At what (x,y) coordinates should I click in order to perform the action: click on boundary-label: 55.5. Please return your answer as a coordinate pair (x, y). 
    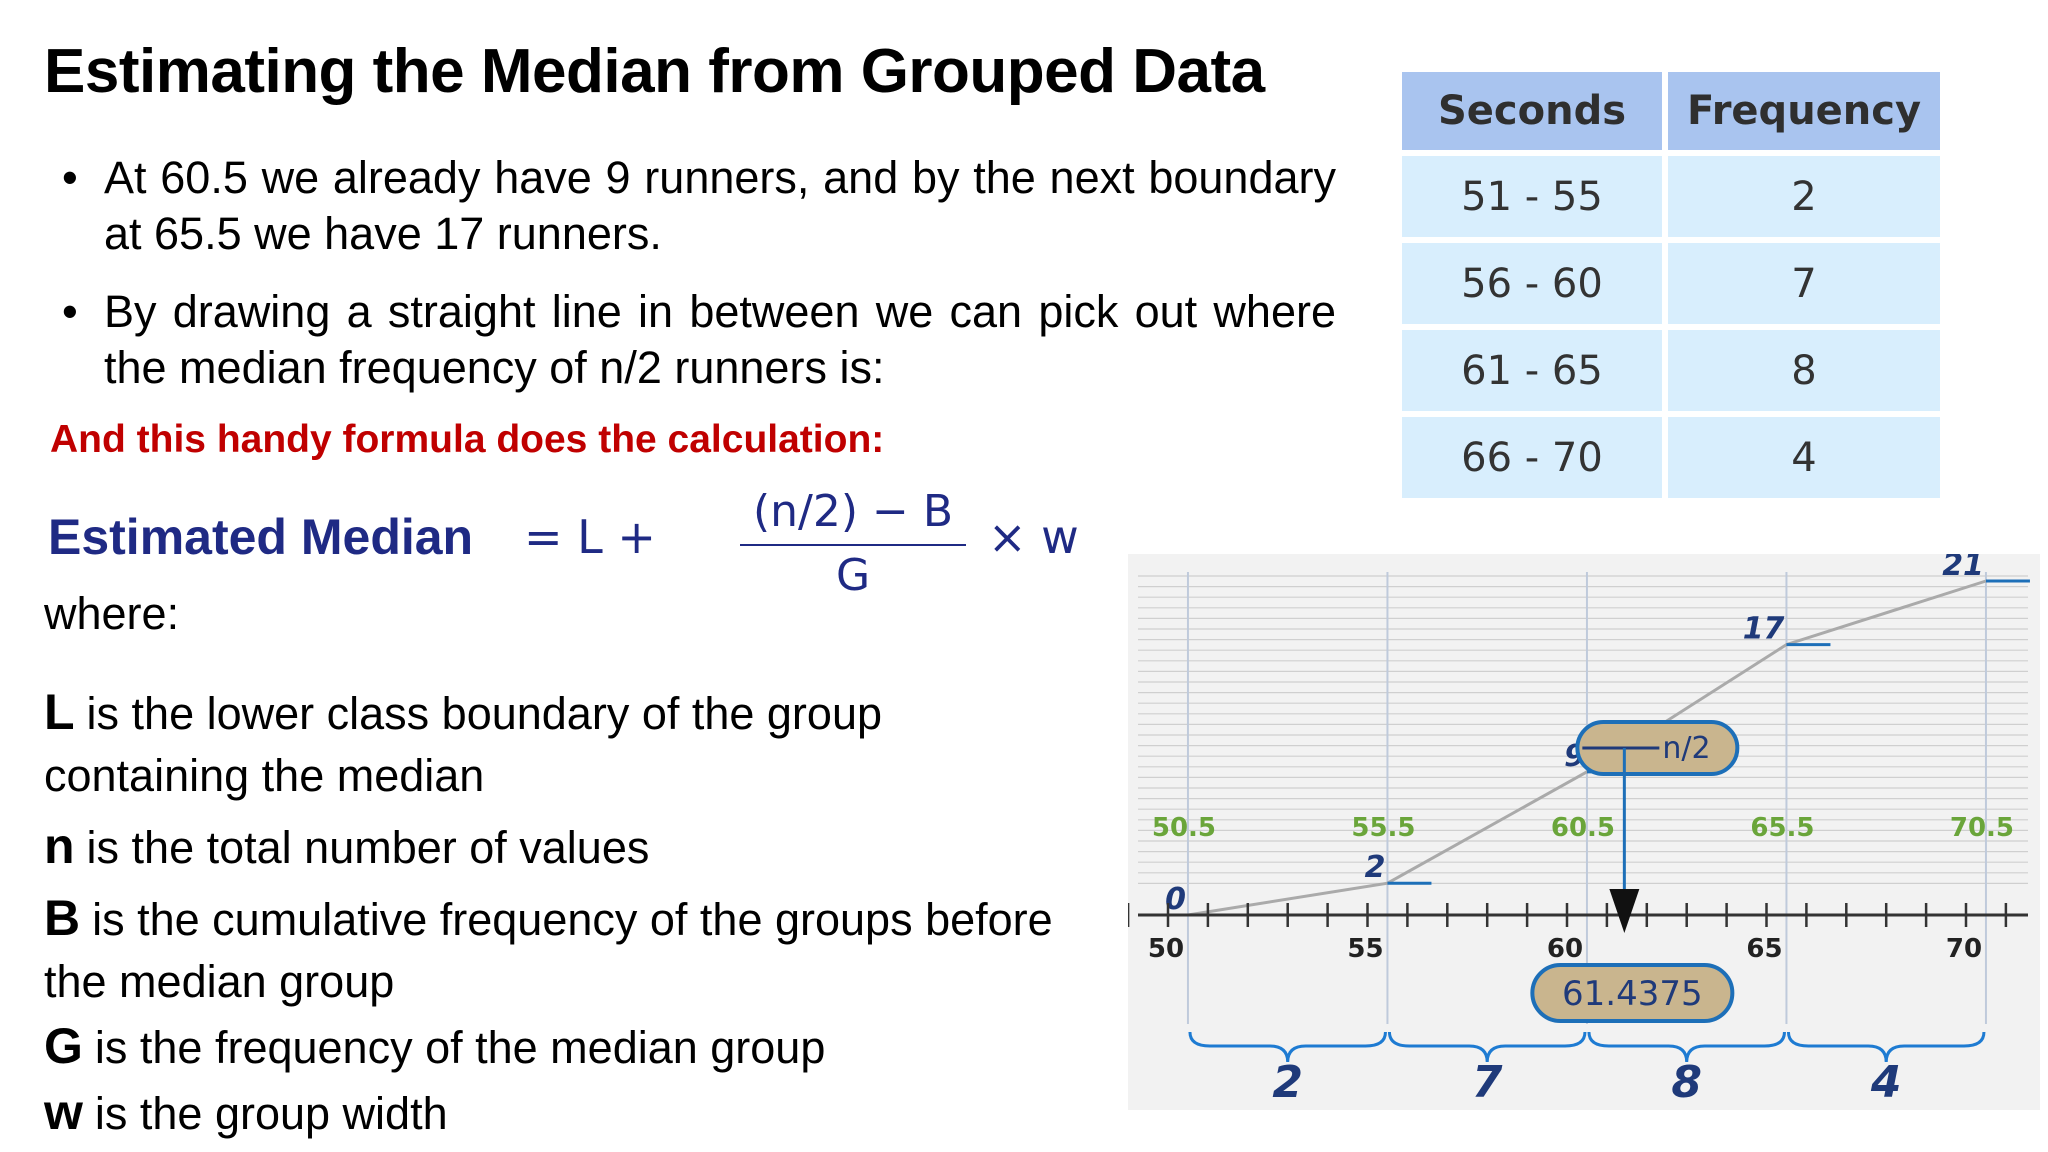
    Looking at the image, I should click on (1383, 828).